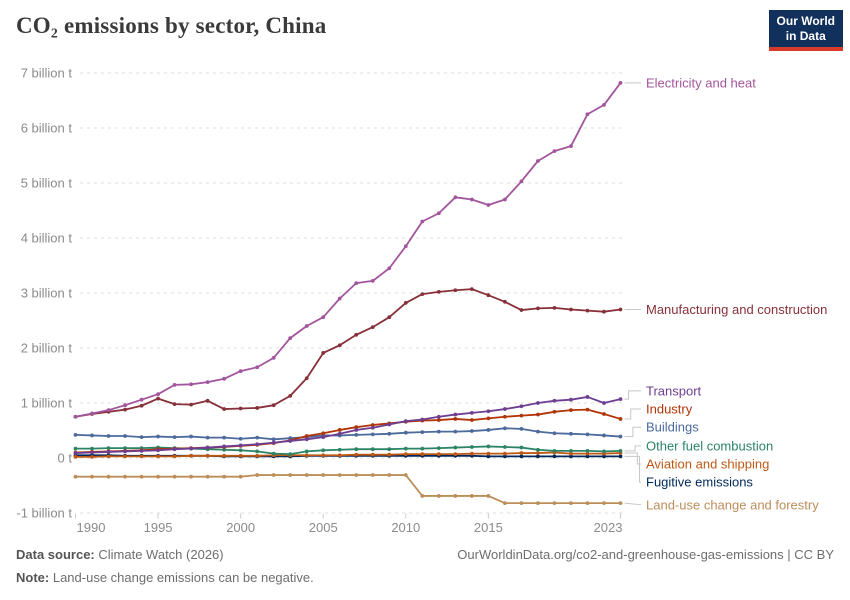  I want to click on series-line-aviation-and-shipping, so click(348, 454).